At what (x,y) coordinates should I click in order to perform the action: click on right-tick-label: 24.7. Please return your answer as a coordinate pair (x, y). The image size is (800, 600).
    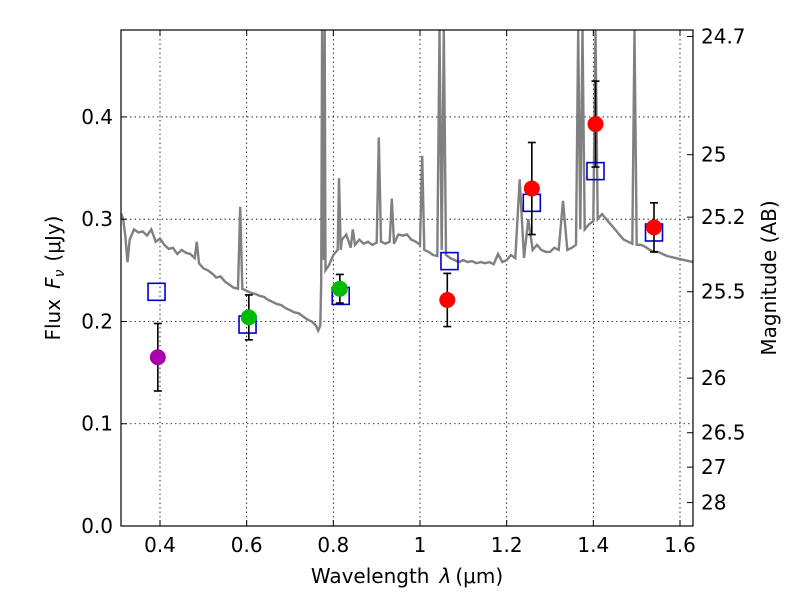
    Looking at the image, I should click on (723, 37).